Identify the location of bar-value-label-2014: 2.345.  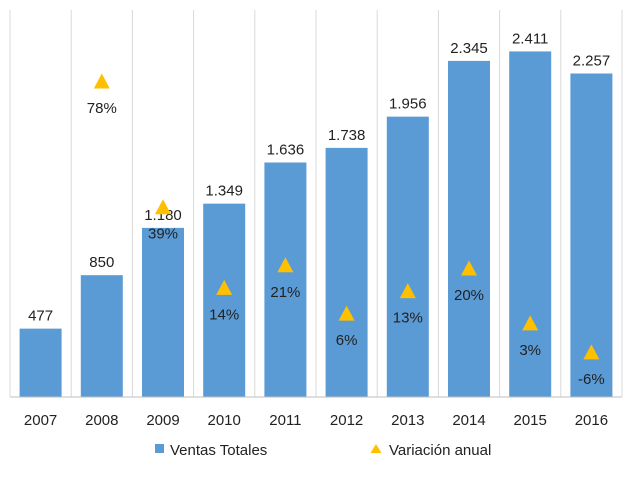
(469, 48).